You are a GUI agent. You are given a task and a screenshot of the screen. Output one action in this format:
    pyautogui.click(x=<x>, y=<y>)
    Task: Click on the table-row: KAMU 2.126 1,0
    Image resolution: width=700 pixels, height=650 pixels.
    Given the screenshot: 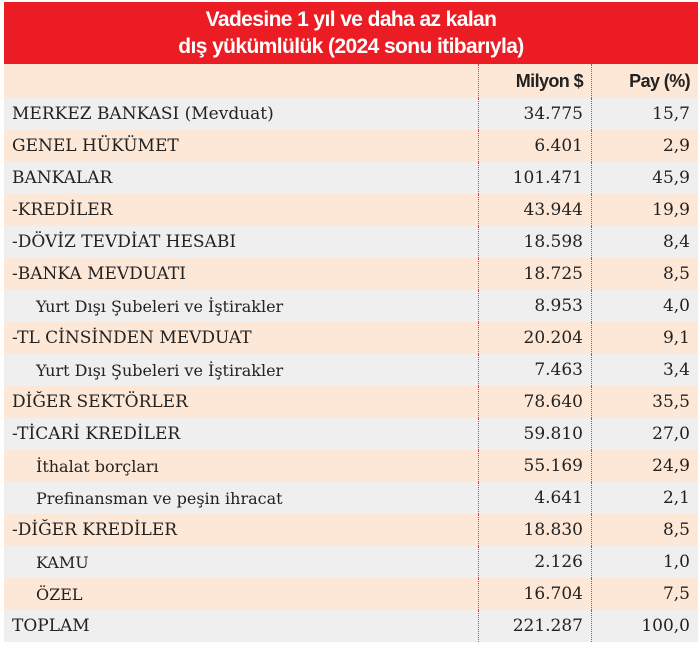 What is the action you would take?
    pyautogui.click(x=351, y=562)
    